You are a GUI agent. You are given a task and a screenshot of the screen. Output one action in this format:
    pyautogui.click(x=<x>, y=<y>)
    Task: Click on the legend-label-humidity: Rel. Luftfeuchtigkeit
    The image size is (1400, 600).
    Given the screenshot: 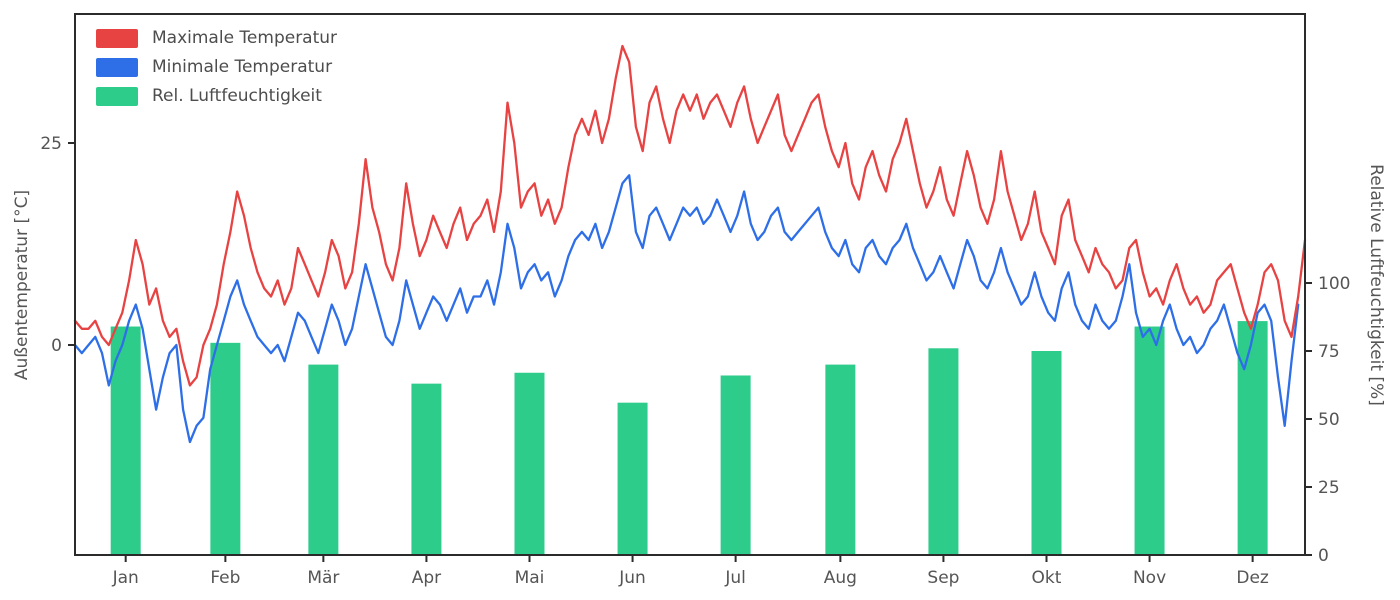 What is the action you would take?
    pyautogui.click(x=237, y=96)
    